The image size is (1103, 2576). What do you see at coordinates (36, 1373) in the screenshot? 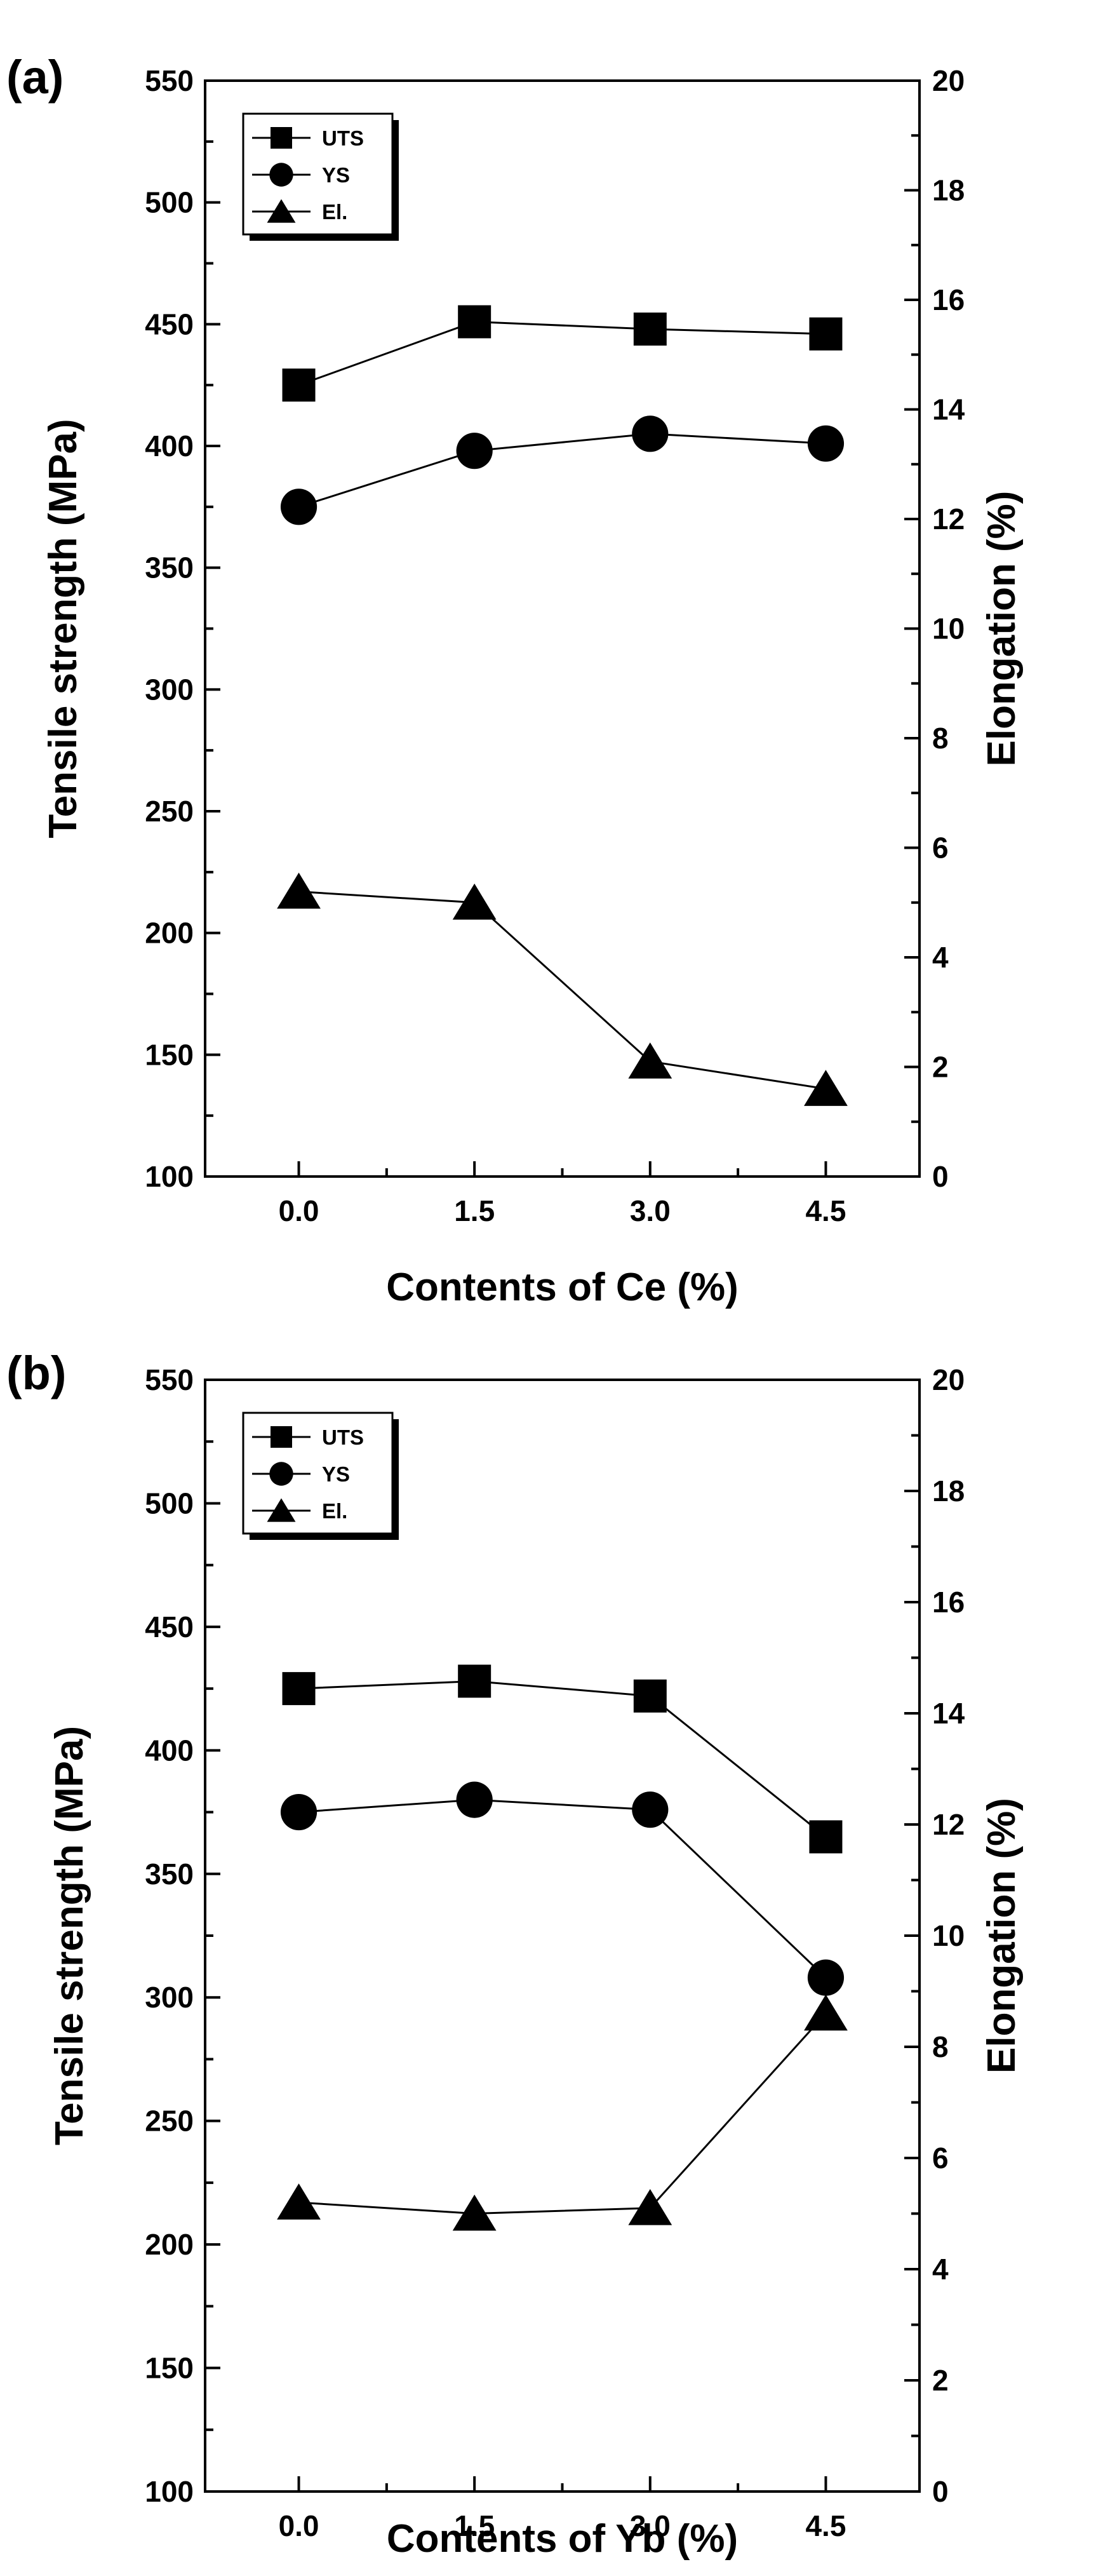
I see `panel-label: (b)` at bounding box center [36, 1373].